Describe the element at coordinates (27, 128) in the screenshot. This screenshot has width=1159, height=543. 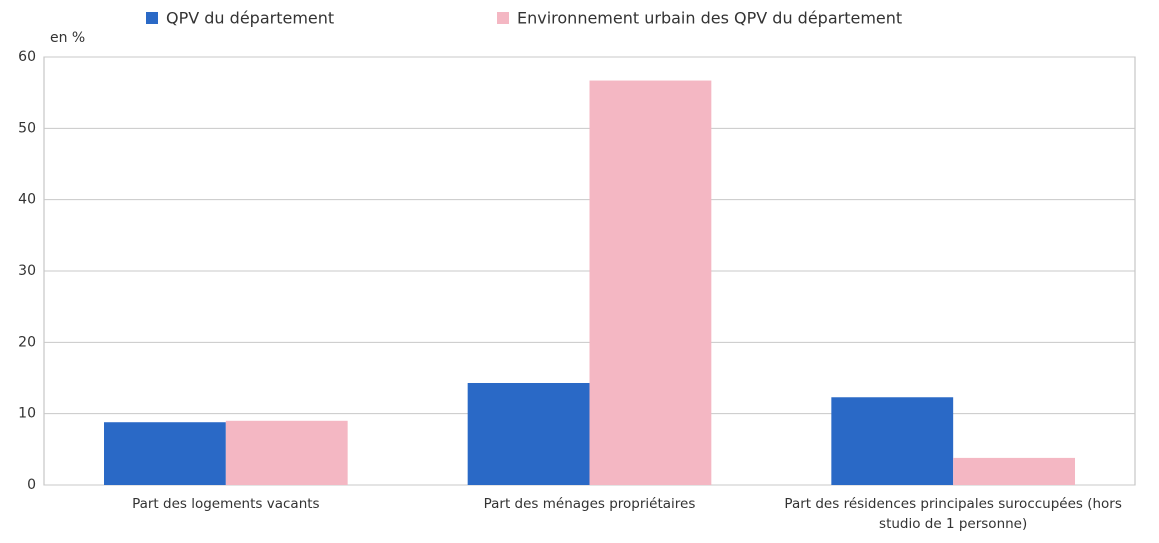
I see `y-tick-label: 50` at that location.